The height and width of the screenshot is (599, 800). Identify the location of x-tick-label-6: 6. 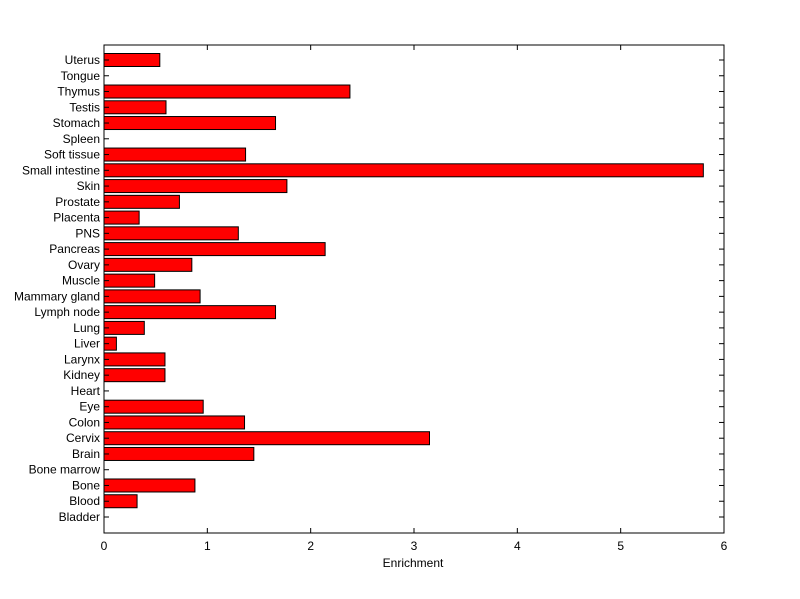
(724, 546).